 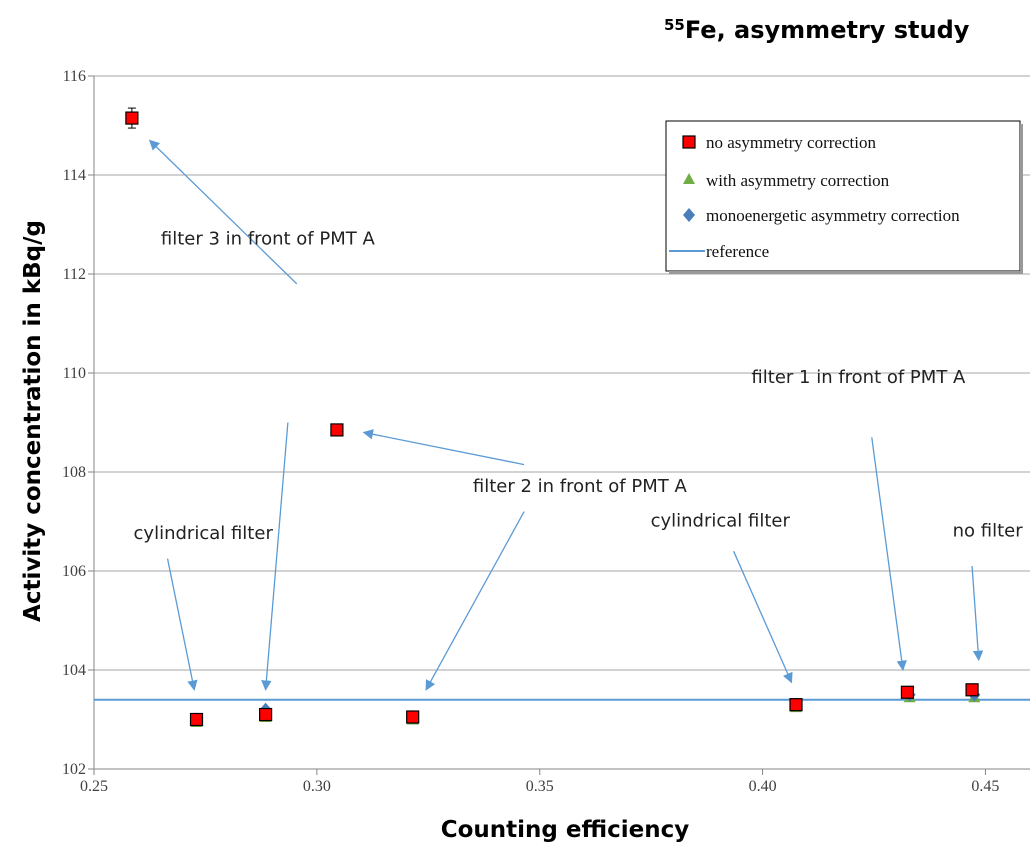 I want to click on y-tick-label: 104, so click(x=74, y=670).